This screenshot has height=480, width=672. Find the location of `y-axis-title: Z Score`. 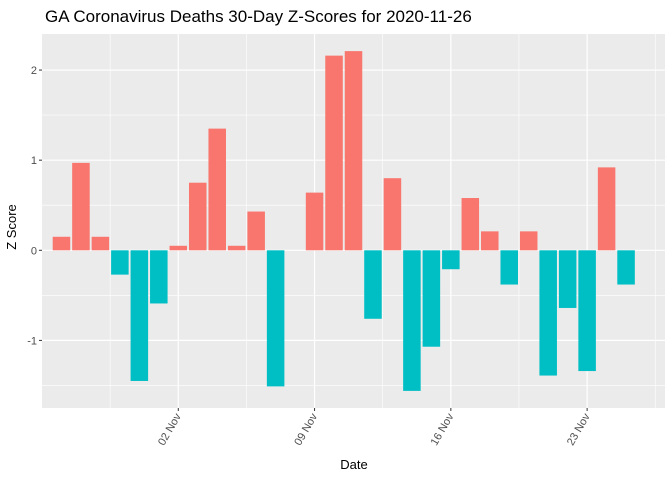

y-axis-title: Z Score is located at coordinates (11, 227).